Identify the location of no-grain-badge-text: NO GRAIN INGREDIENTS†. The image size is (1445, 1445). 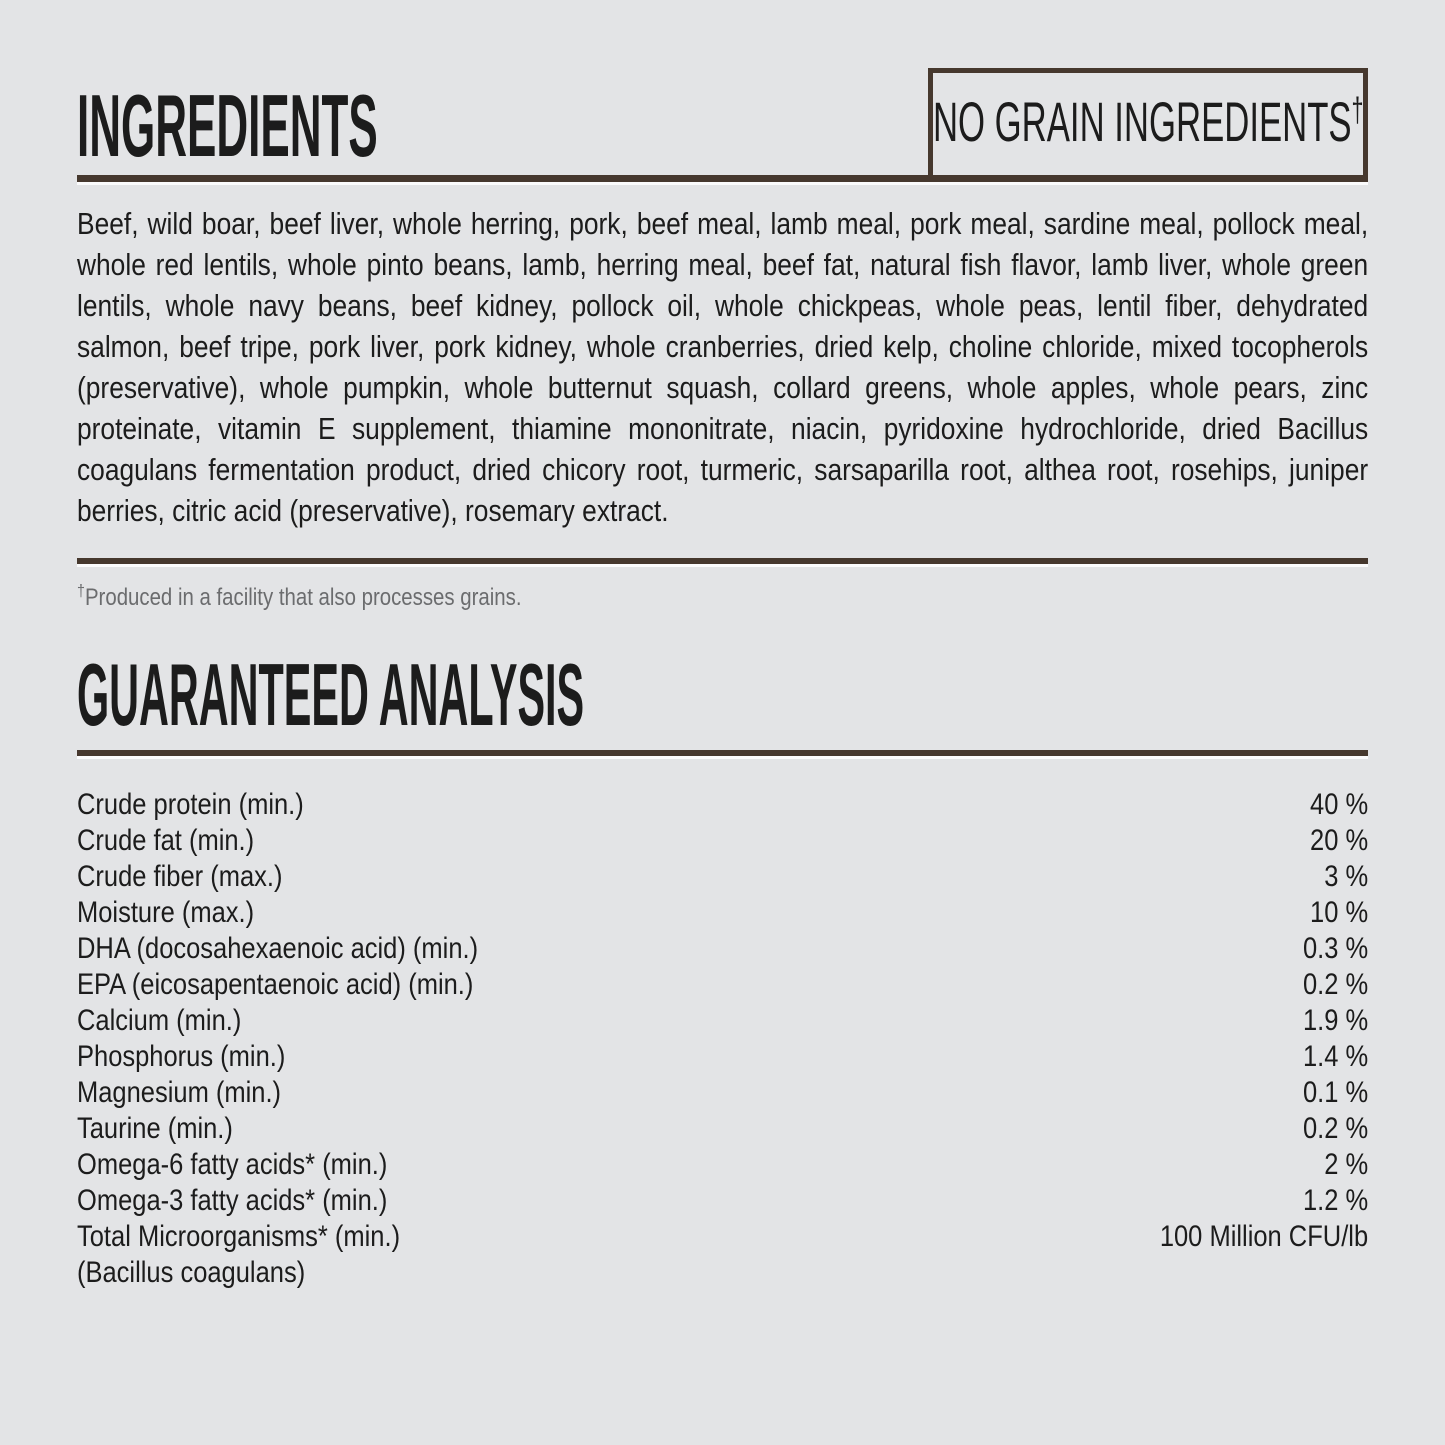
(1148, 124).